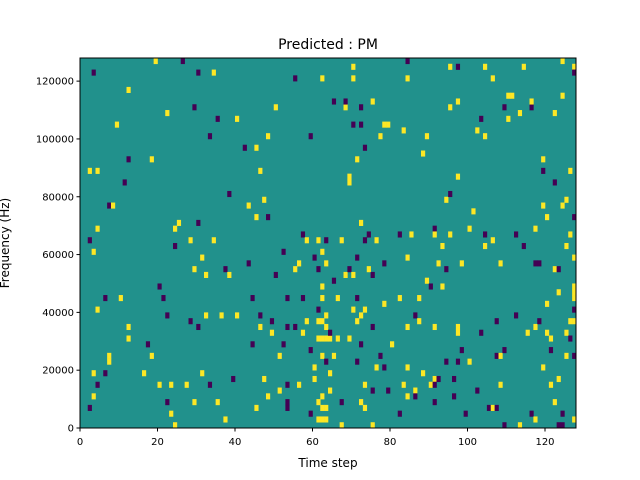 The width and height of the screenshot is (640, 480). What do you see at coordinates (80, 442) in the screenshot?
I see `x-tick-label: 0` at bounding box center [80, 442].